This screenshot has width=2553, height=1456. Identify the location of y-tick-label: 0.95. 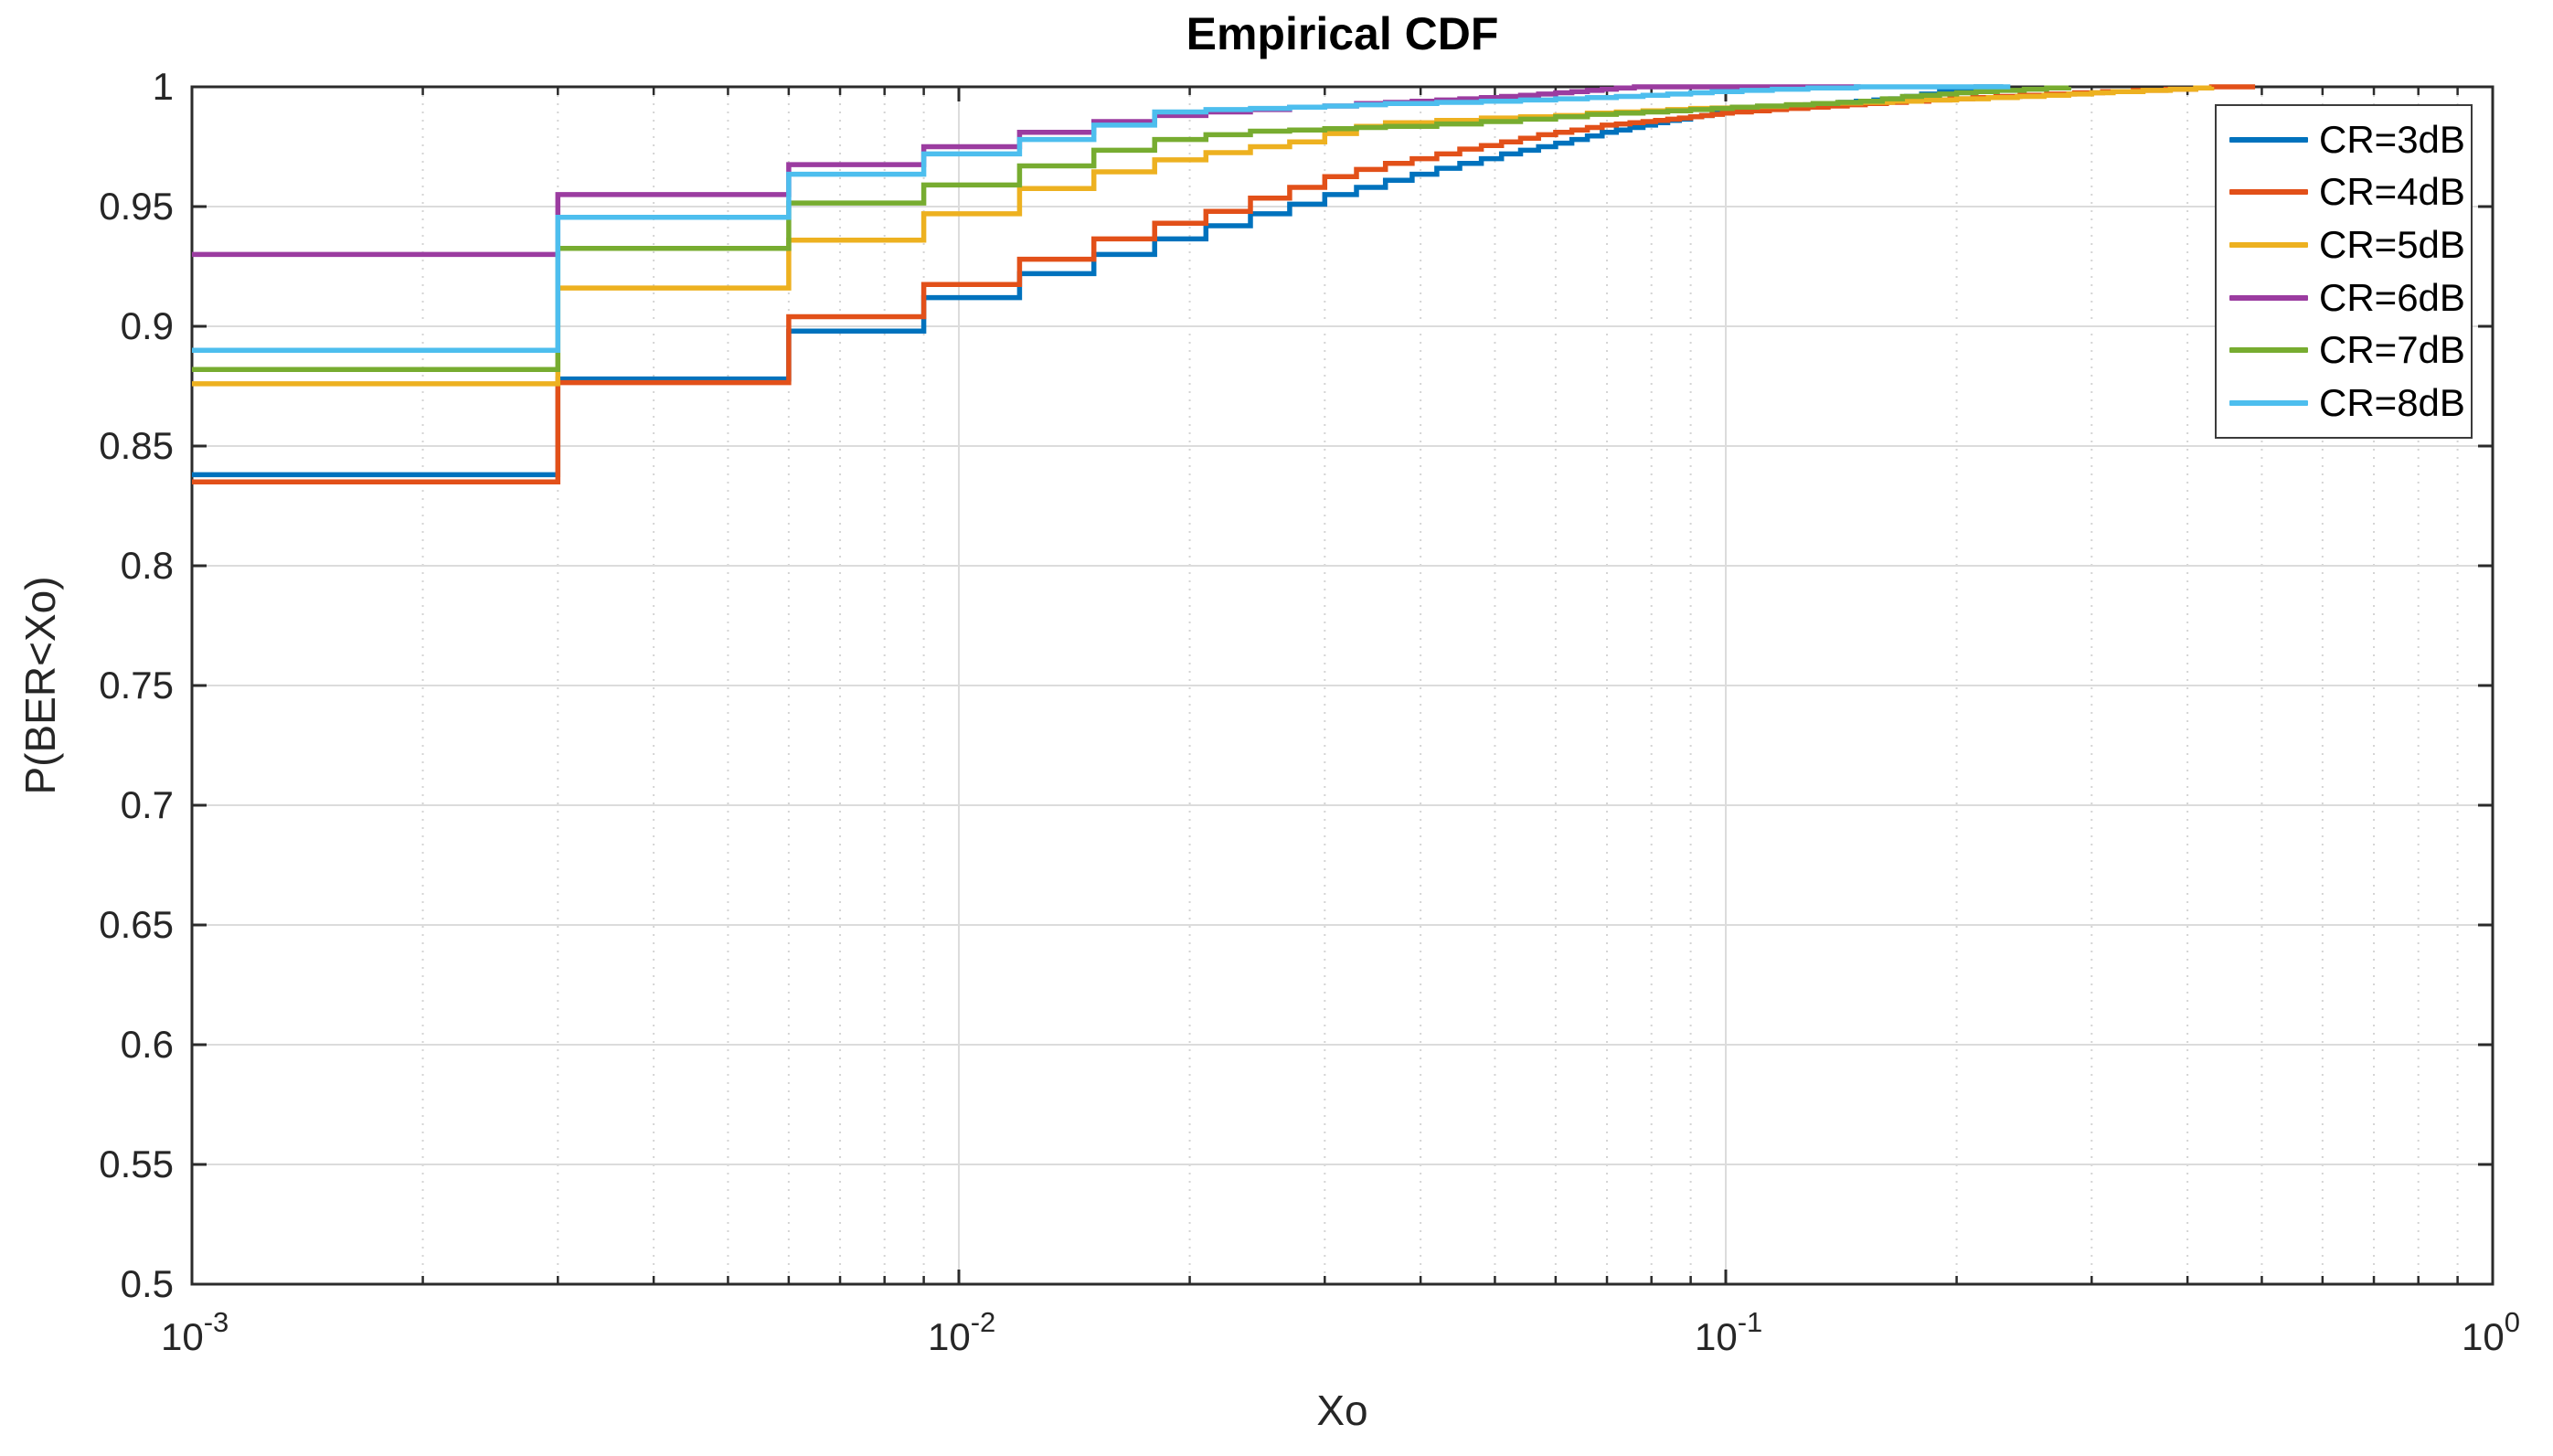
(136, 207).